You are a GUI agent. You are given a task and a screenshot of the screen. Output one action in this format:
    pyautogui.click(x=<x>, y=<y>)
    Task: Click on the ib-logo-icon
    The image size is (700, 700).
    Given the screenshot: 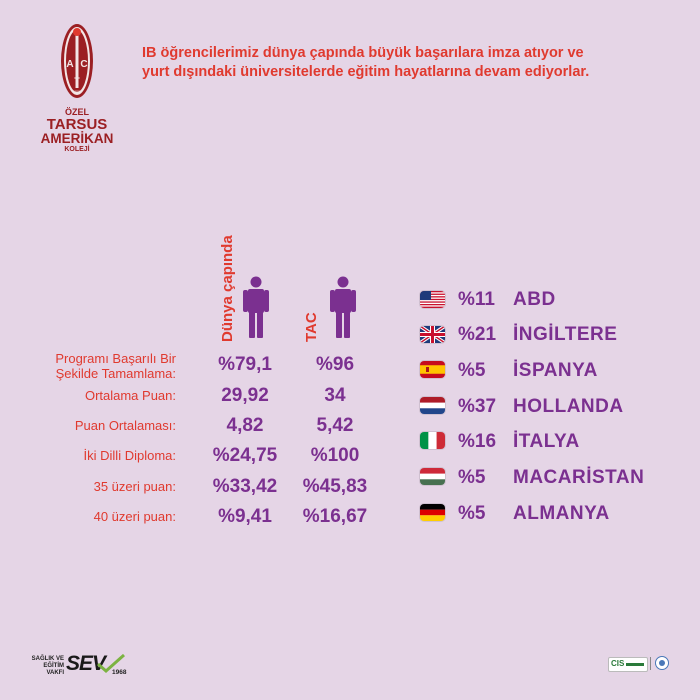 What is the action you would take?
    pyautogui.click(x=662, y=663)
    